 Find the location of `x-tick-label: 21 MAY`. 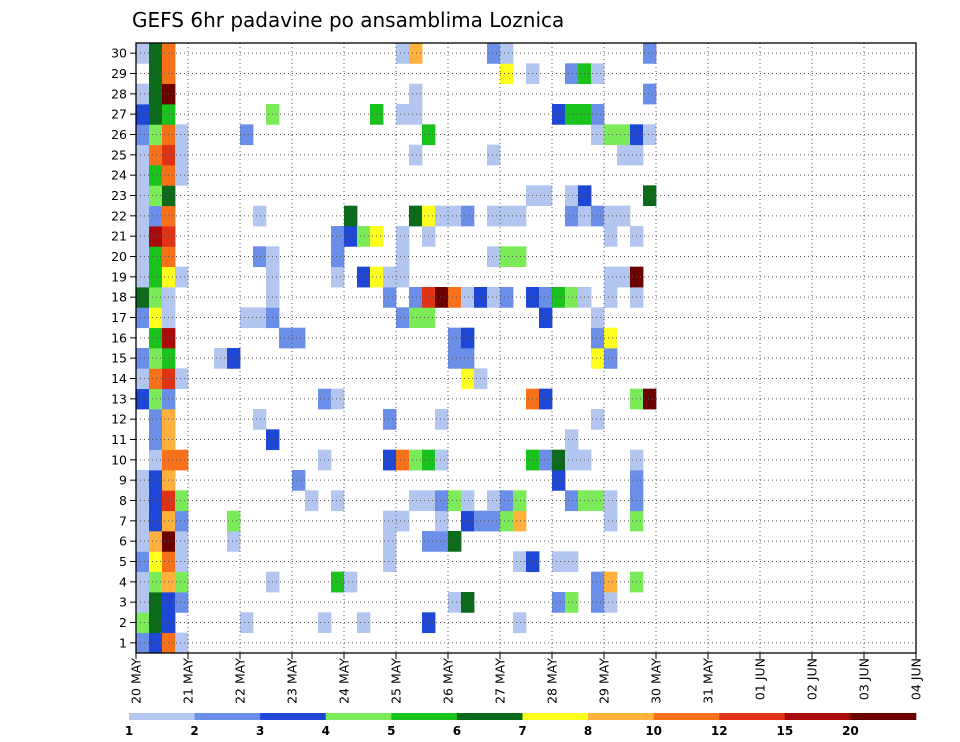

x-tick-label: 21 MAY is located at coordinates (188, 681).